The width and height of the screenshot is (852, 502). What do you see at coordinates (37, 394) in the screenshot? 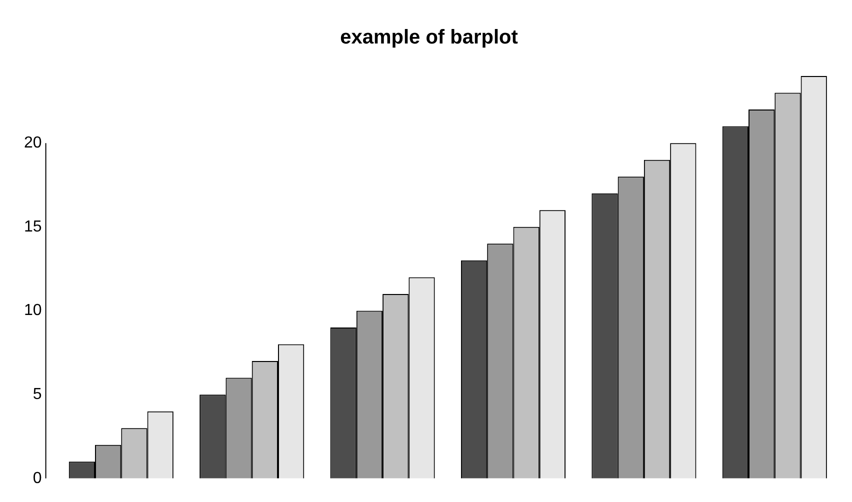
I see `y-tick-label: 5` at bounding box center [37, 394].